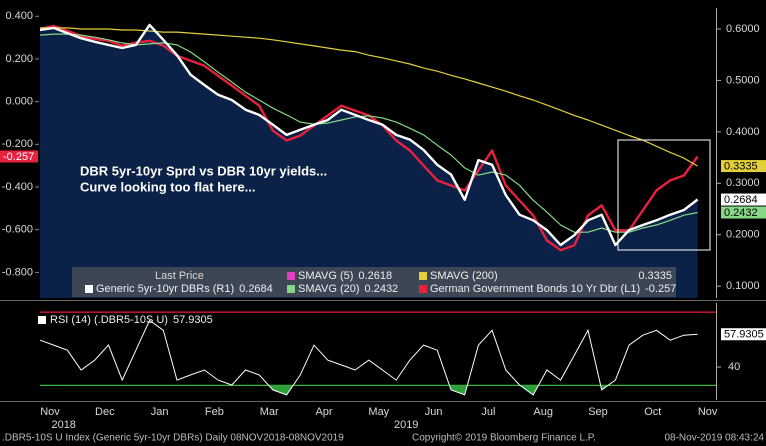 This screenshot has height=446, width=766. I want to click on y-tick-label: 0.200, so click(19, 59).